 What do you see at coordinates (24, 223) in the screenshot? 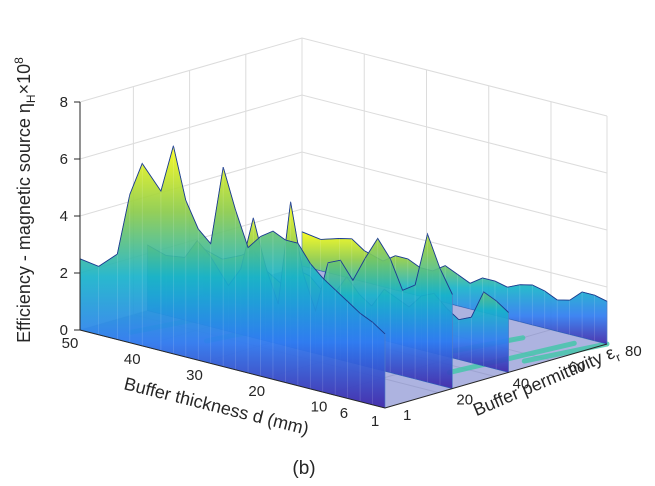
I see `z-axis-label-main: Efficiency - magnetic source η` at bounding box center [24, 223].